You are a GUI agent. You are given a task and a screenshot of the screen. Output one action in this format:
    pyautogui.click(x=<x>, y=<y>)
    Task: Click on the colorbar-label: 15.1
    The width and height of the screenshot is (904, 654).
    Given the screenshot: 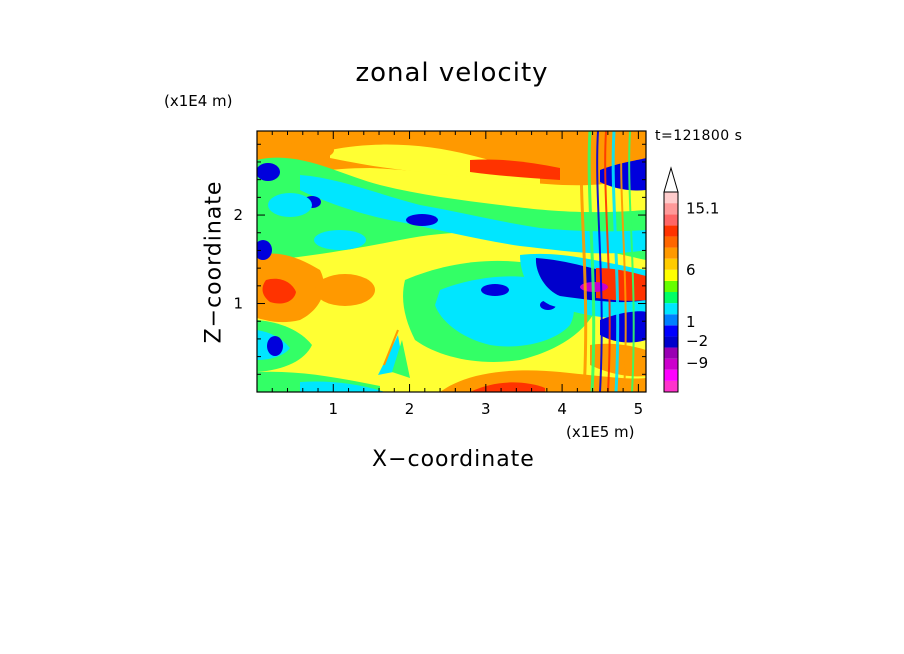 What is the action you would take?
    pyautogui.click(x=702, y=209)
    